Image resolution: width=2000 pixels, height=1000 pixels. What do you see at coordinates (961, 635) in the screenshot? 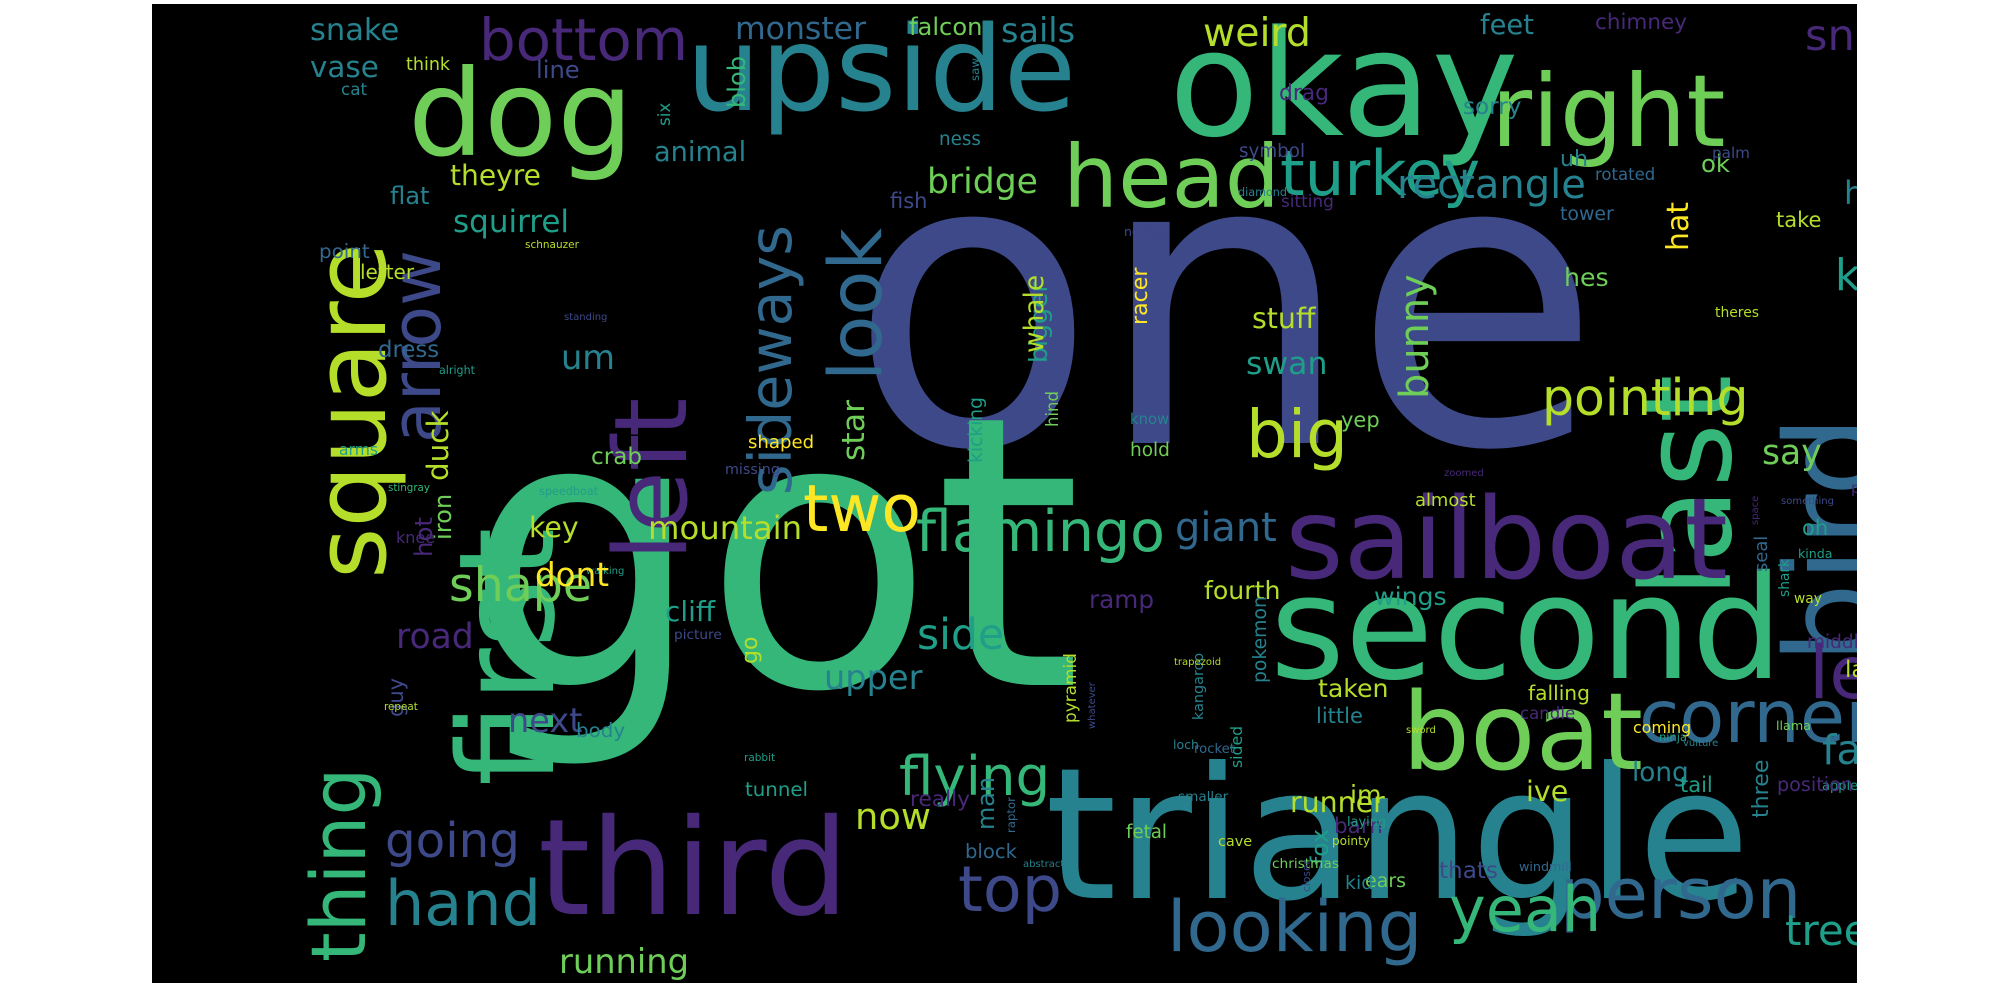
I see `word-side: side` at bounding box center [961, 635].